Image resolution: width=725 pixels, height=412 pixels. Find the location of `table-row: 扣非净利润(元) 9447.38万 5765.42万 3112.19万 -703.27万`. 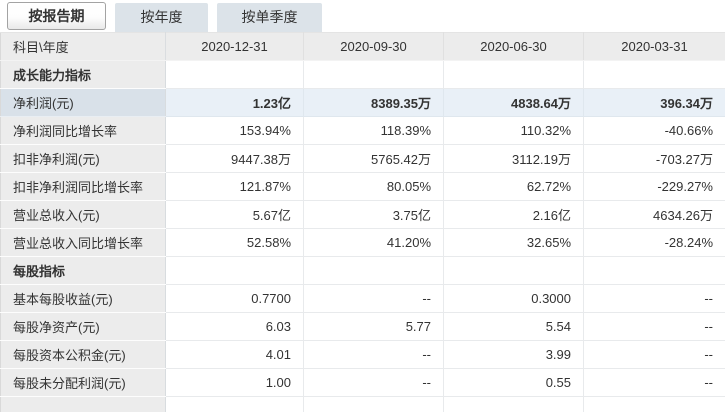

table-row: 扣非净利润(元) 9447.38万 5765.42万 3112.19万 -703.27万 is located at coordinates (362, 158).